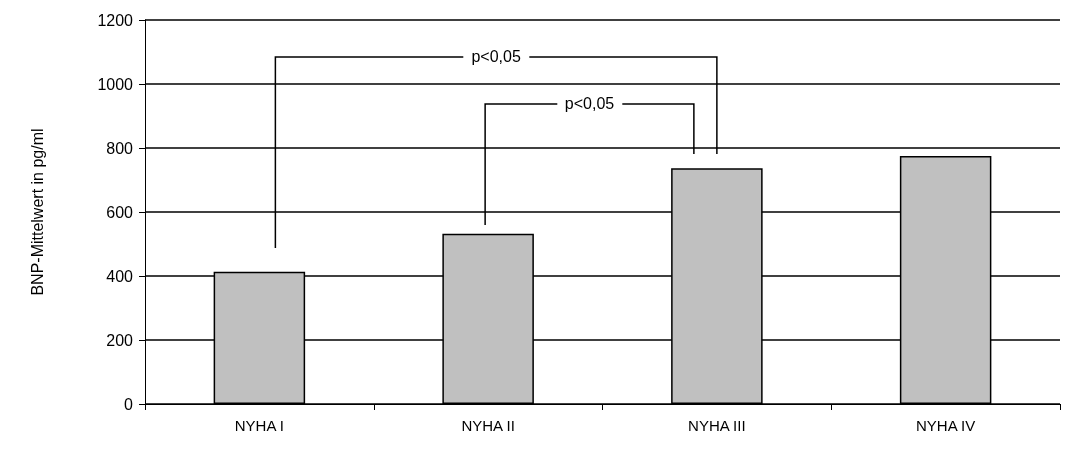 The image size is (1076, 450). What do you see at coordinates (115, 20) in the screenshot?
I see `y-tick-label: 1200` at bounding box center [115, 20].